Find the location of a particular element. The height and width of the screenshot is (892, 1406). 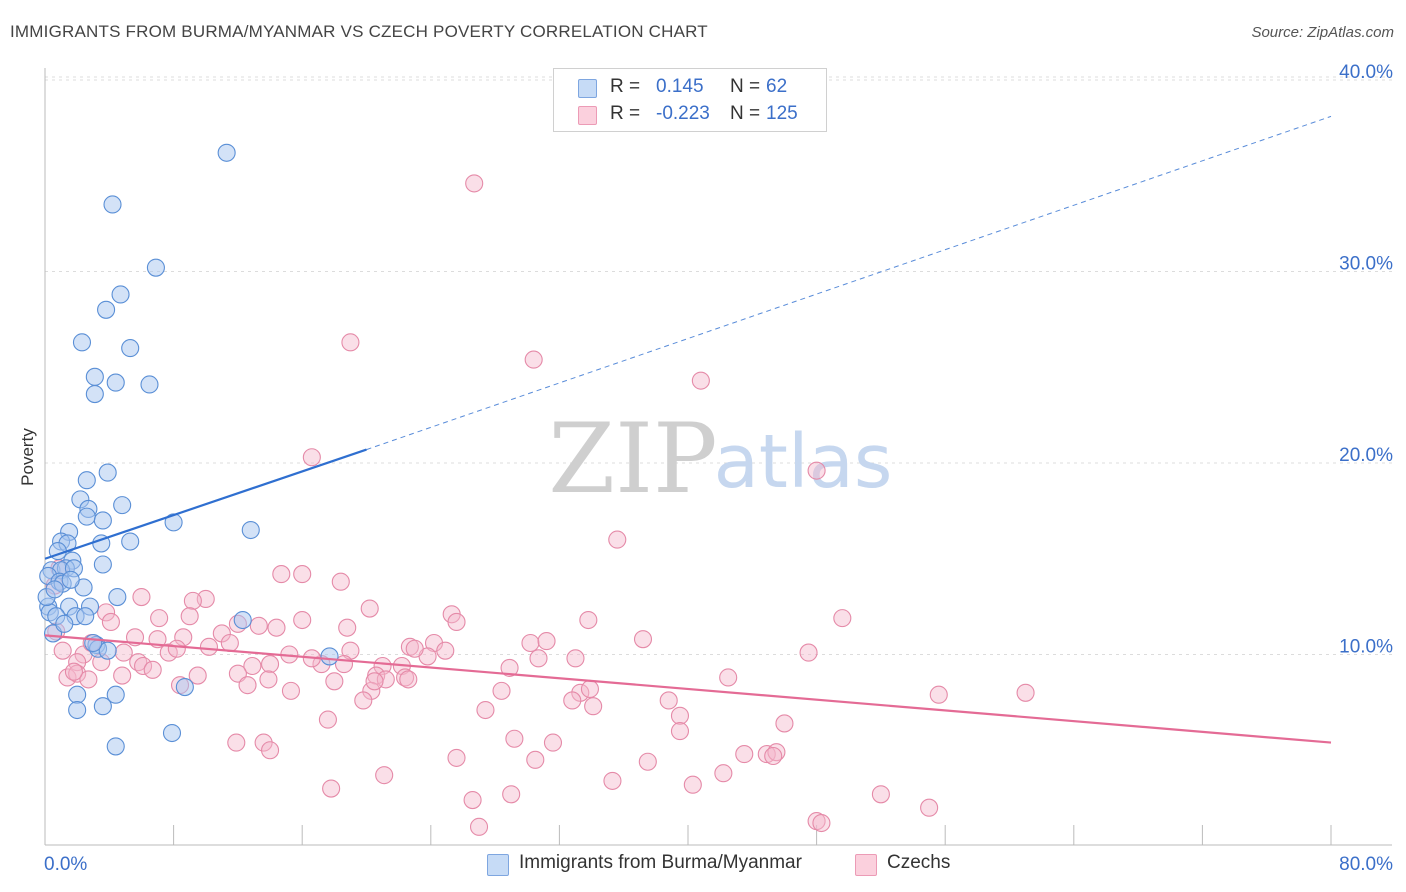

legend-stats: R = 0.145 N = 62 R = -0.223 N = 125 is located at coordinates (690, 100).